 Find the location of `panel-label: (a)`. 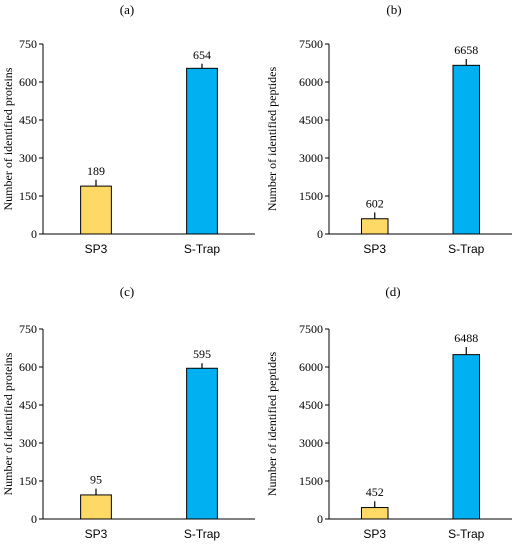

panel-label: (a) is located at coordinates (127, 9).